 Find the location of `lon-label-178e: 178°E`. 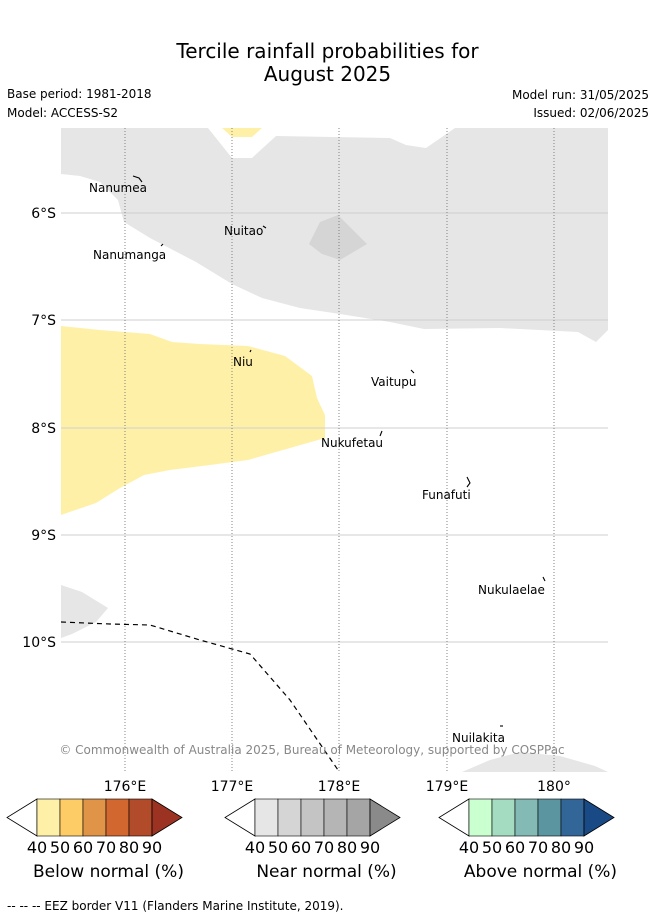

lon-label-178e: 178°E is located at coordinates (339, 787).